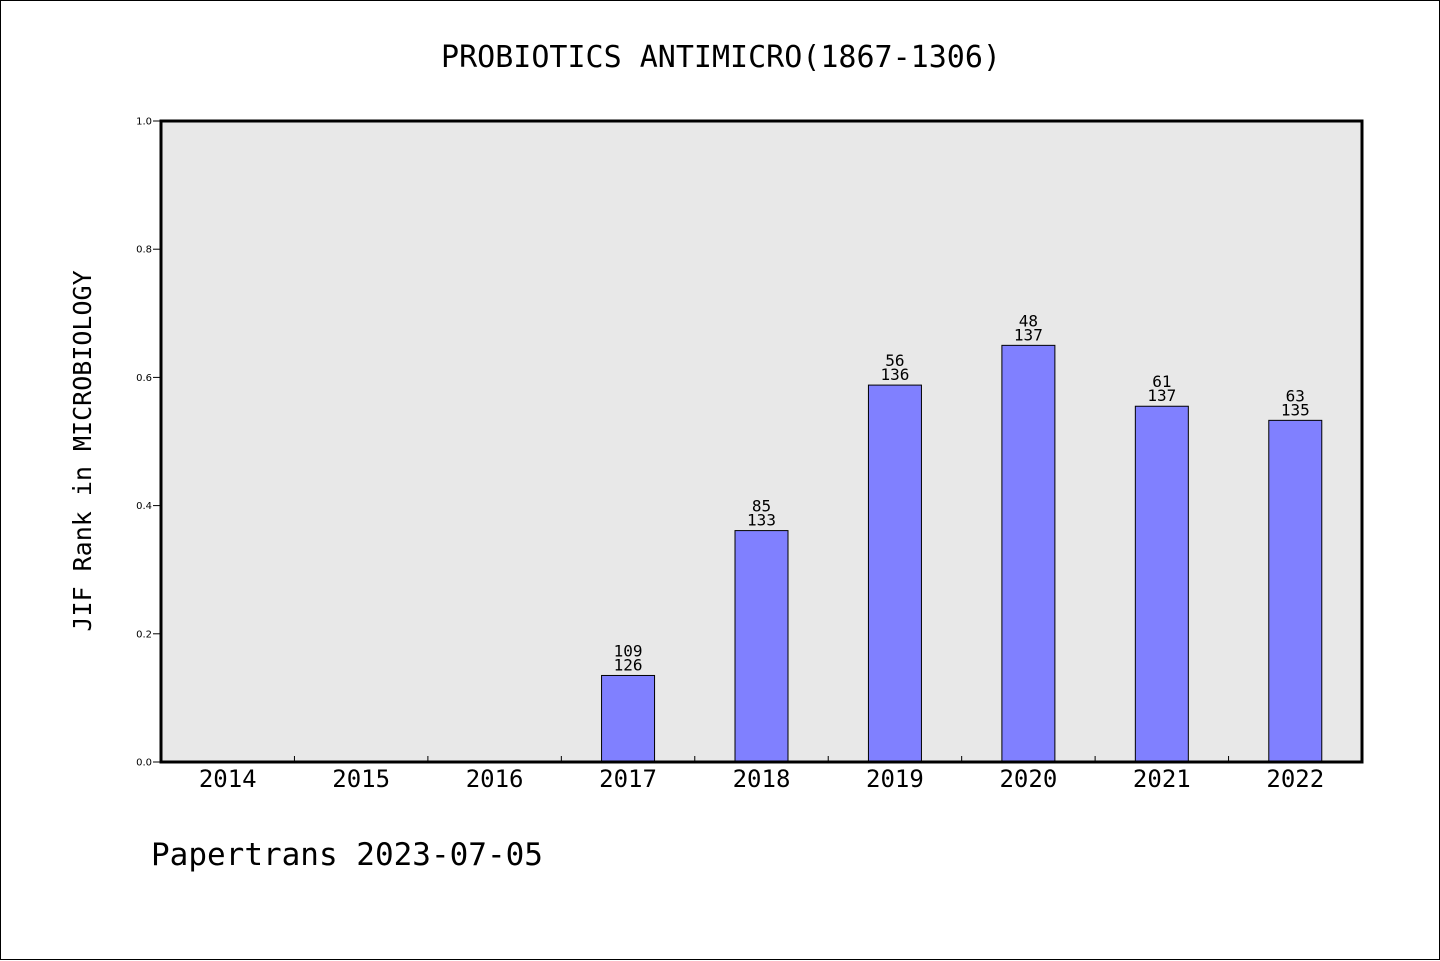 The height and width of the screenshot is (961, 1440). What do you see at coordinates (144, 250) in the screenshot?
I see `y-tick-label: 0.8` at bounding box center [144, 250].